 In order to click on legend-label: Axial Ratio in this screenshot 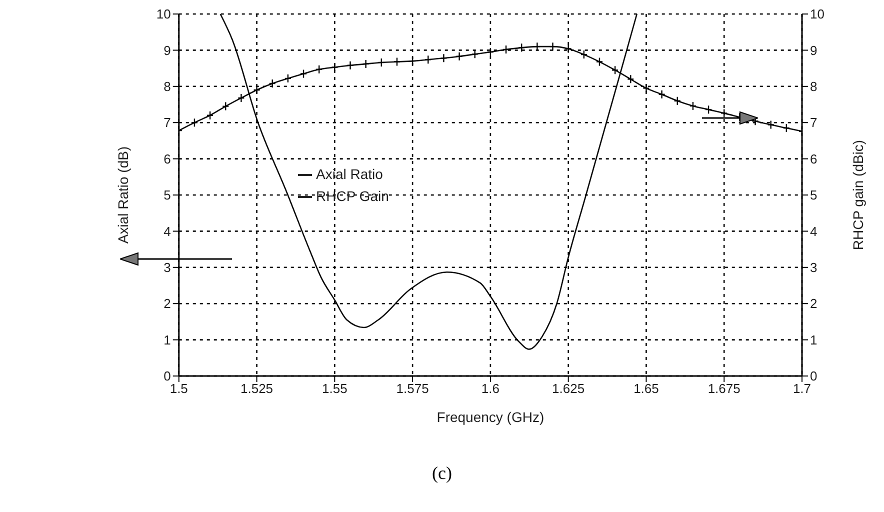, I will do `click(349, 174)`.